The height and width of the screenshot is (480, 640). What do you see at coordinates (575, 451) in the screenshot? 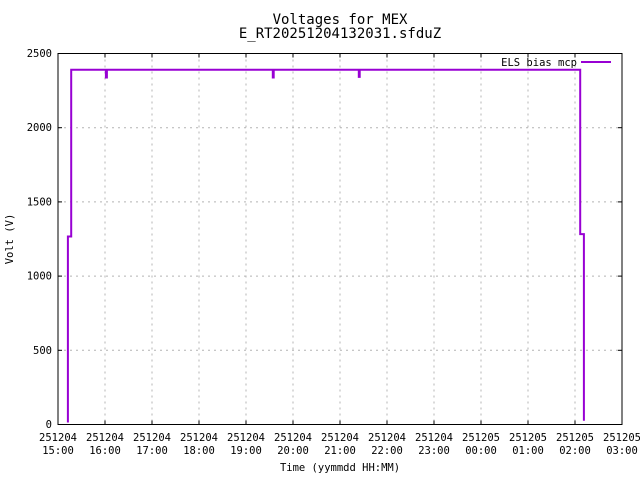
I see `x-tick-label-time: 02:00` at bounding box center [575, 451].